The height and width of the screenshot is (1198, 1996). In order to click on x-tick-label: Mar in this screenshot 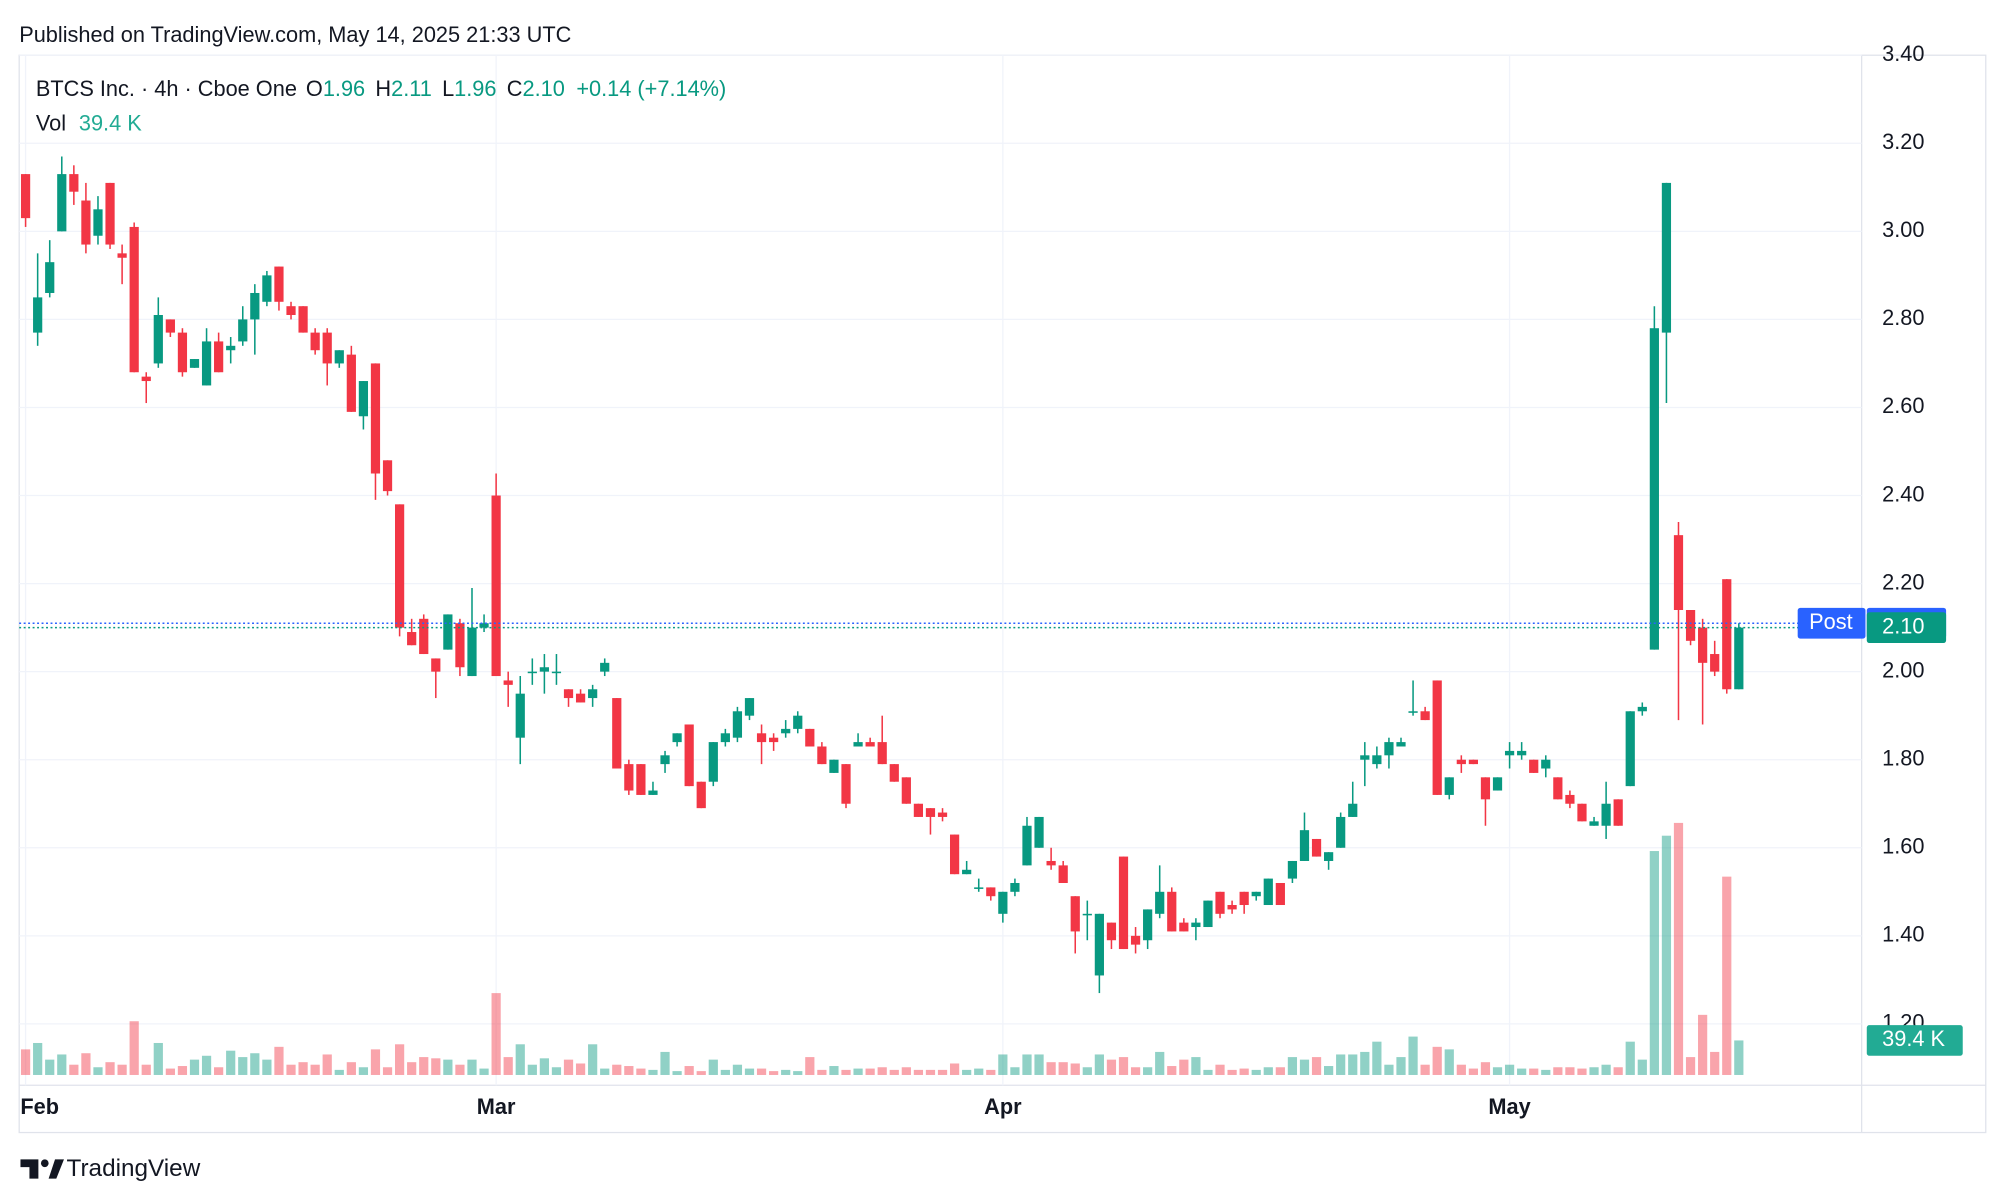, I will do `click(496, 1106)`.